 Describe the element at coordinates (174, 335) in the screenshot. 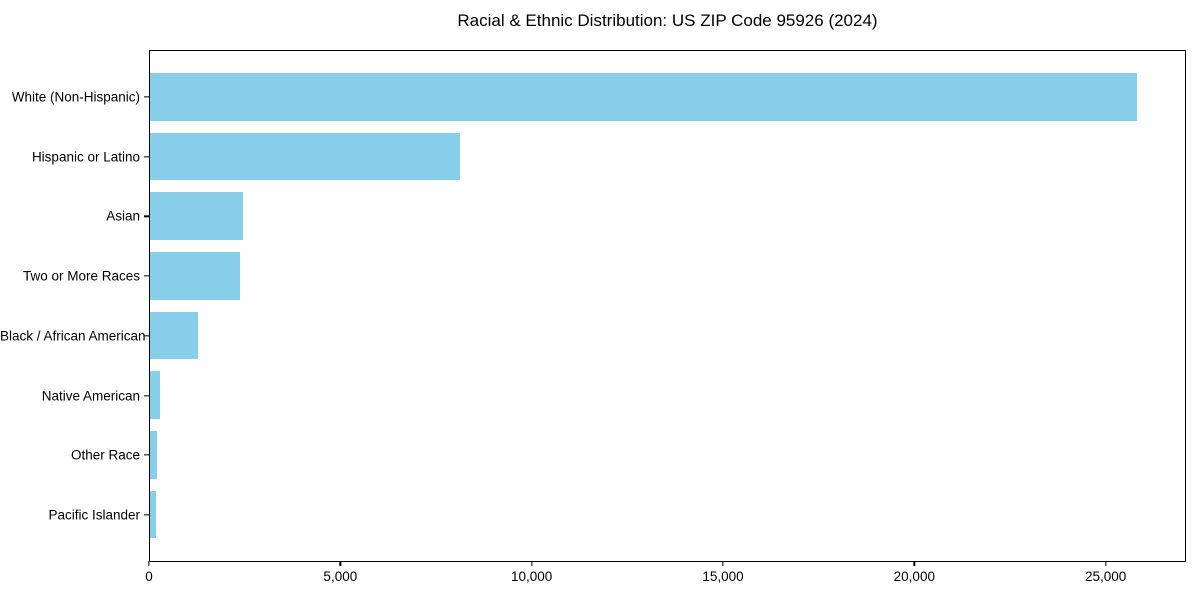

I see `bar-black-african-american` at that location.